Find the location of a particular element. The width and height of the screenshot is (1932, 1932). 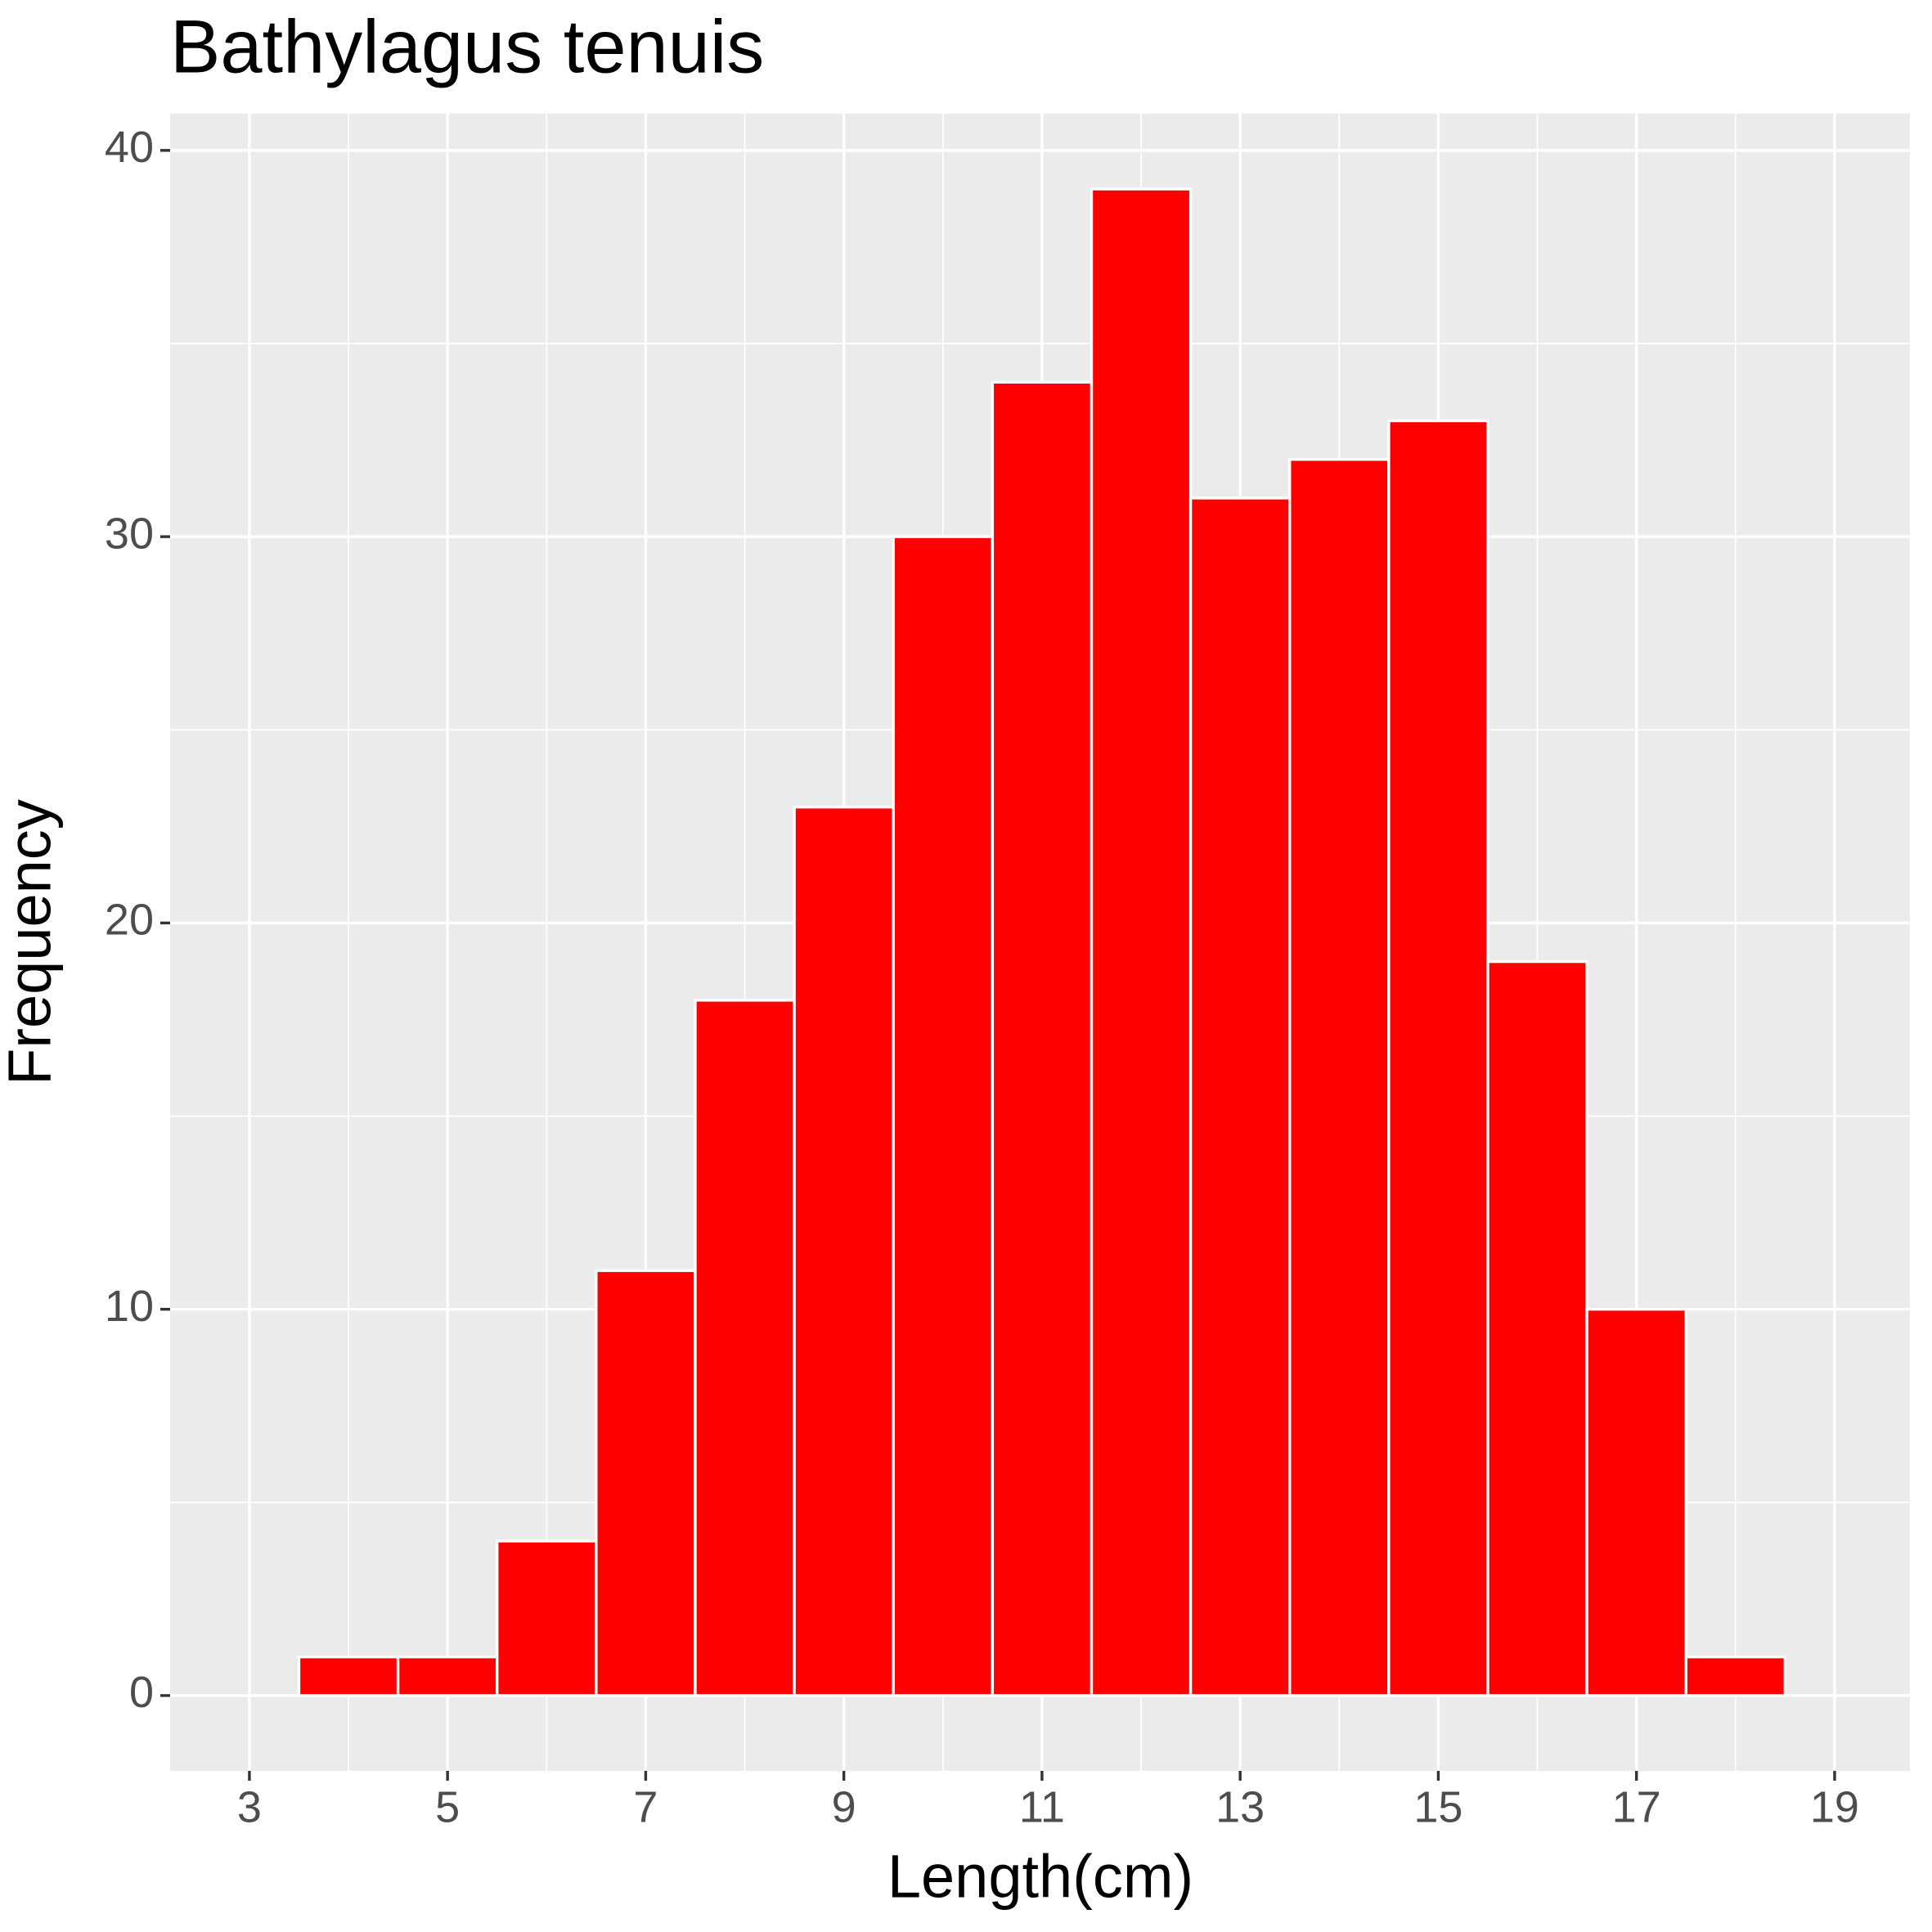

x-tick-label: 15 is located at coordinates (1438, 1807).